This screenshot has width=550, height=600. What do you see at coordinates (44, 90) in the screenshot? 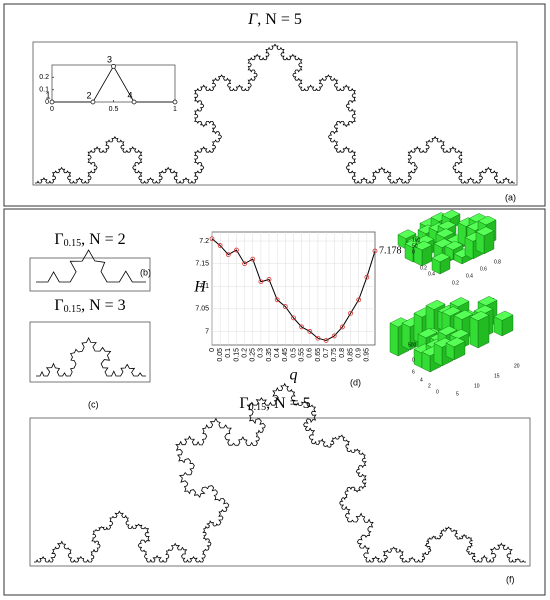
I see `y-tick-label: 0.1` at bounding box center [44, 90].